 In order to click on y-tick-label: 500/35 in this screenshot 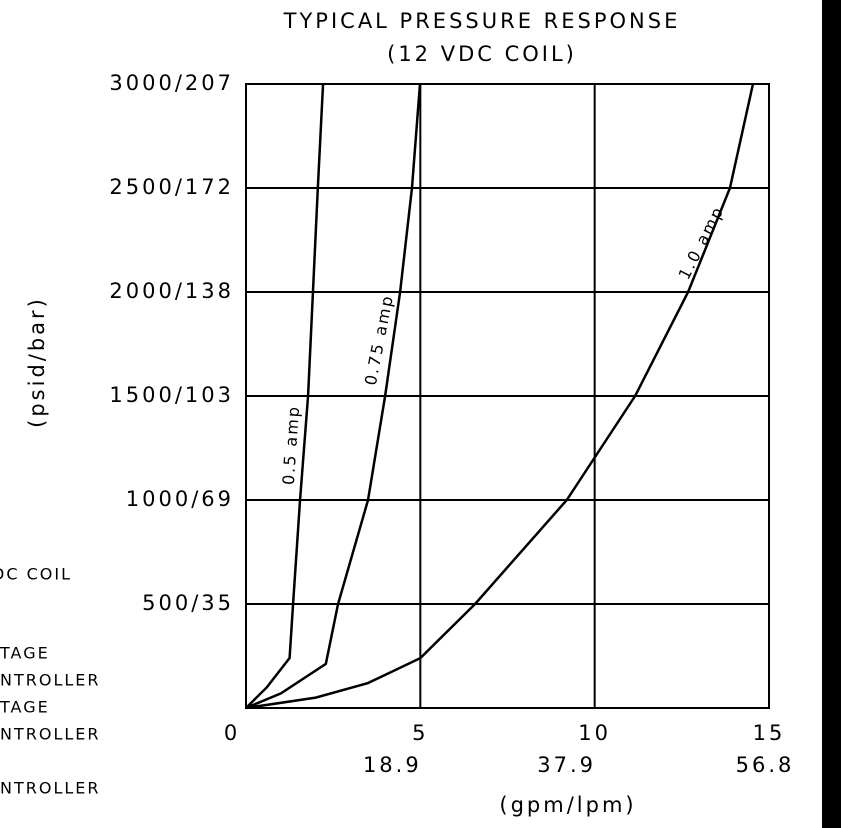, I will do `click(188, 603)`.